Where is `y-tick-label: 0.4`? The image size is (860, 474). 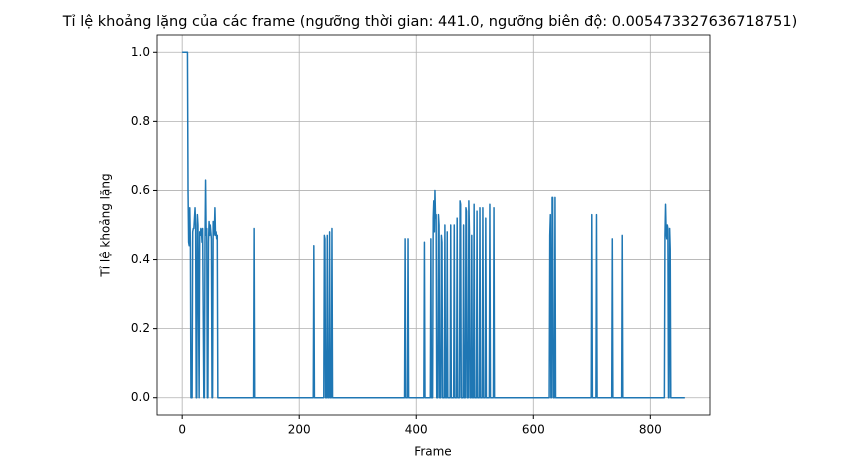
y-tick-label: 0.4 is located at coordinates (140, 259).